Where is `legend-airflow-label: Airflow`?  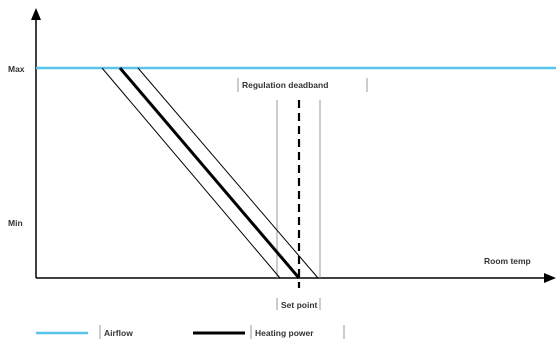
legend-airflow-label: Airflow is located at coordinates (118, 333).